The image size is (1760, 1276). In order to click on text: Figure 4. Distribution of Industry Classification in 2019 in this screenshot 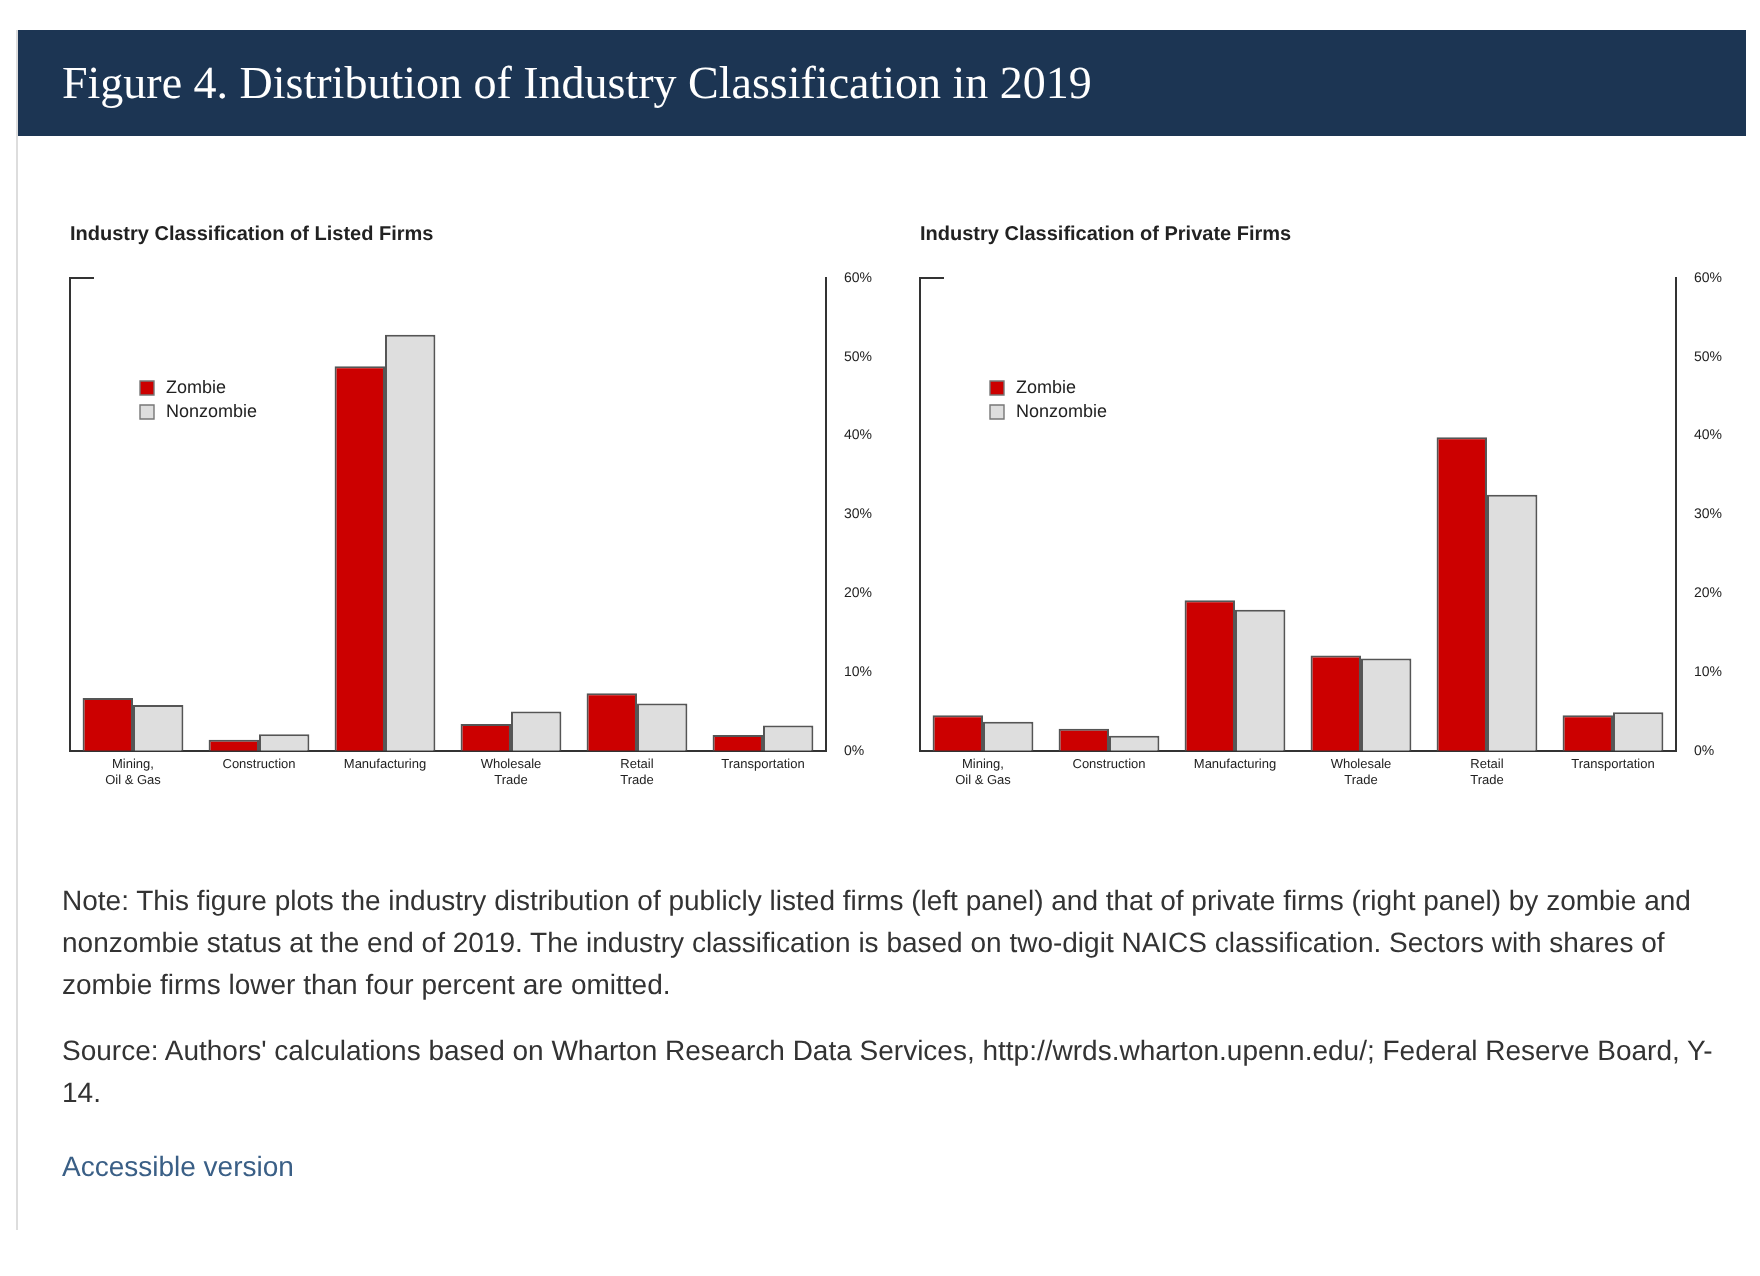, I will do `click(882, 83)`.